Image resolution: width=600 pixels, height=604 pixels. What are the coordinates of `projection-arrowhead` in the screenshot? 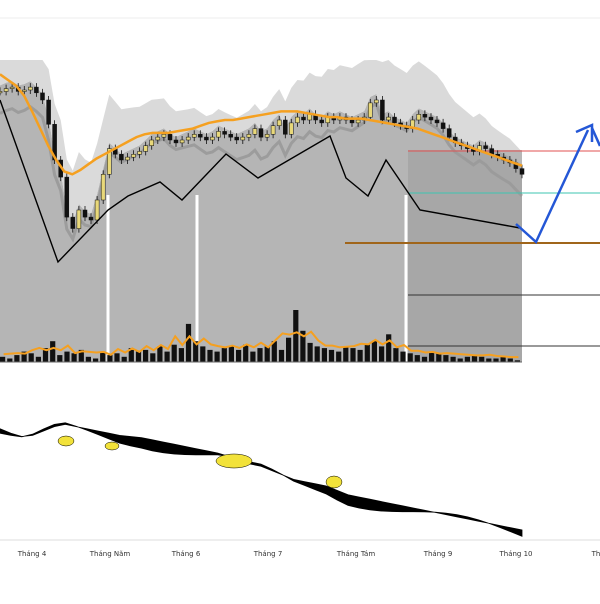 It's located at (584, 132).